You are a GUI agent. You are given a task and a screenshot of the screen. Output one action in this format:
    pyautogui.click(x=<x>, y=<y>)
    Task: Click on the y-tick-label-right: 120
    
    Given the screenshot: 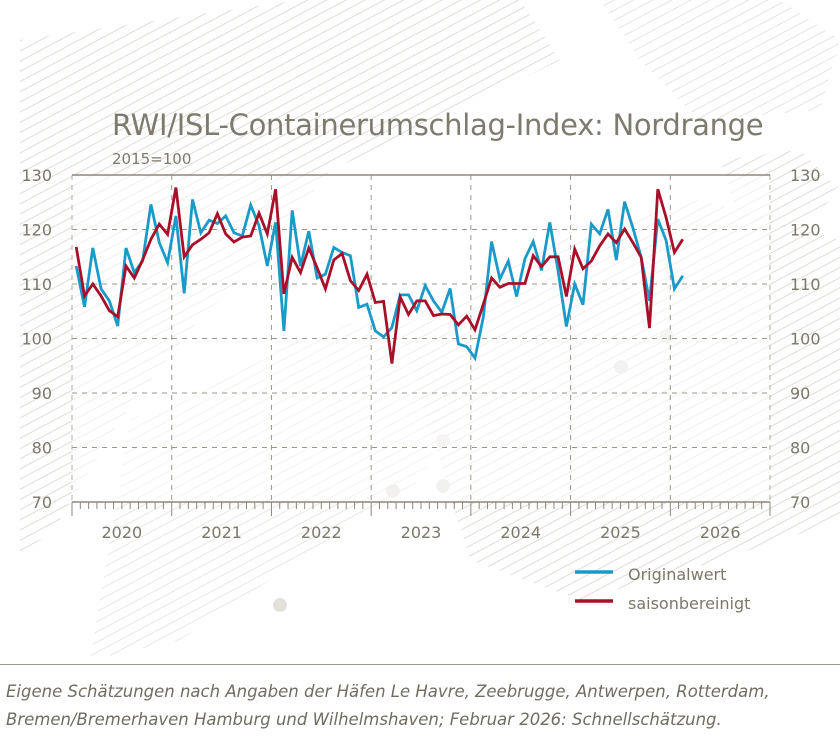 What is the action you would take?
    pyautogui.click(x=805, y=230)
    